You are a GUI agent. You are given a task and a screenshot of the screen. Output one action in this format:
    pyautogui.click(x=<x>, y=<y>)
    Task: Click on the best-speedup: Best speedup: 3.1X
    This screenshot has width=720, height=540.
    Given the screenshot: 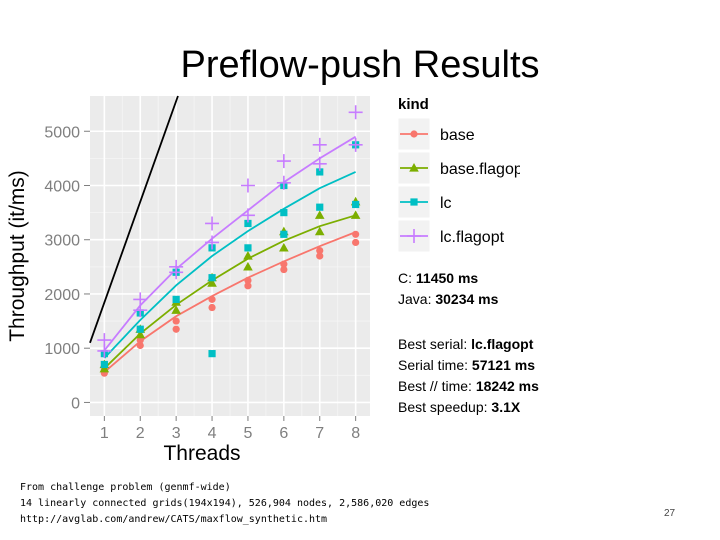 What is the action you would take?
    pyautogui.click(x=459, y=407)
    